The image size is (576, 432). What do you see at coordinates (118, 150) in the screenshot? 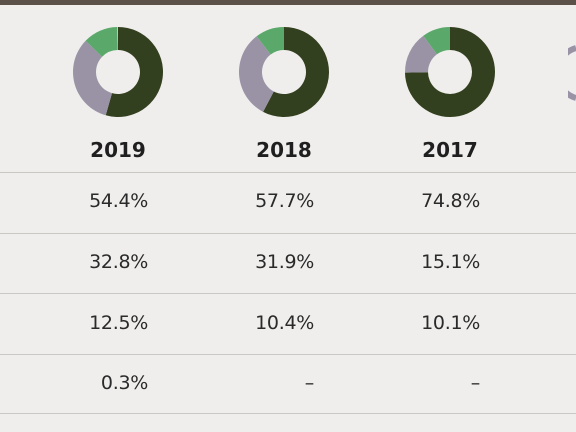
I see `year-header-2019: 2019` at bounding box center [118, 150].